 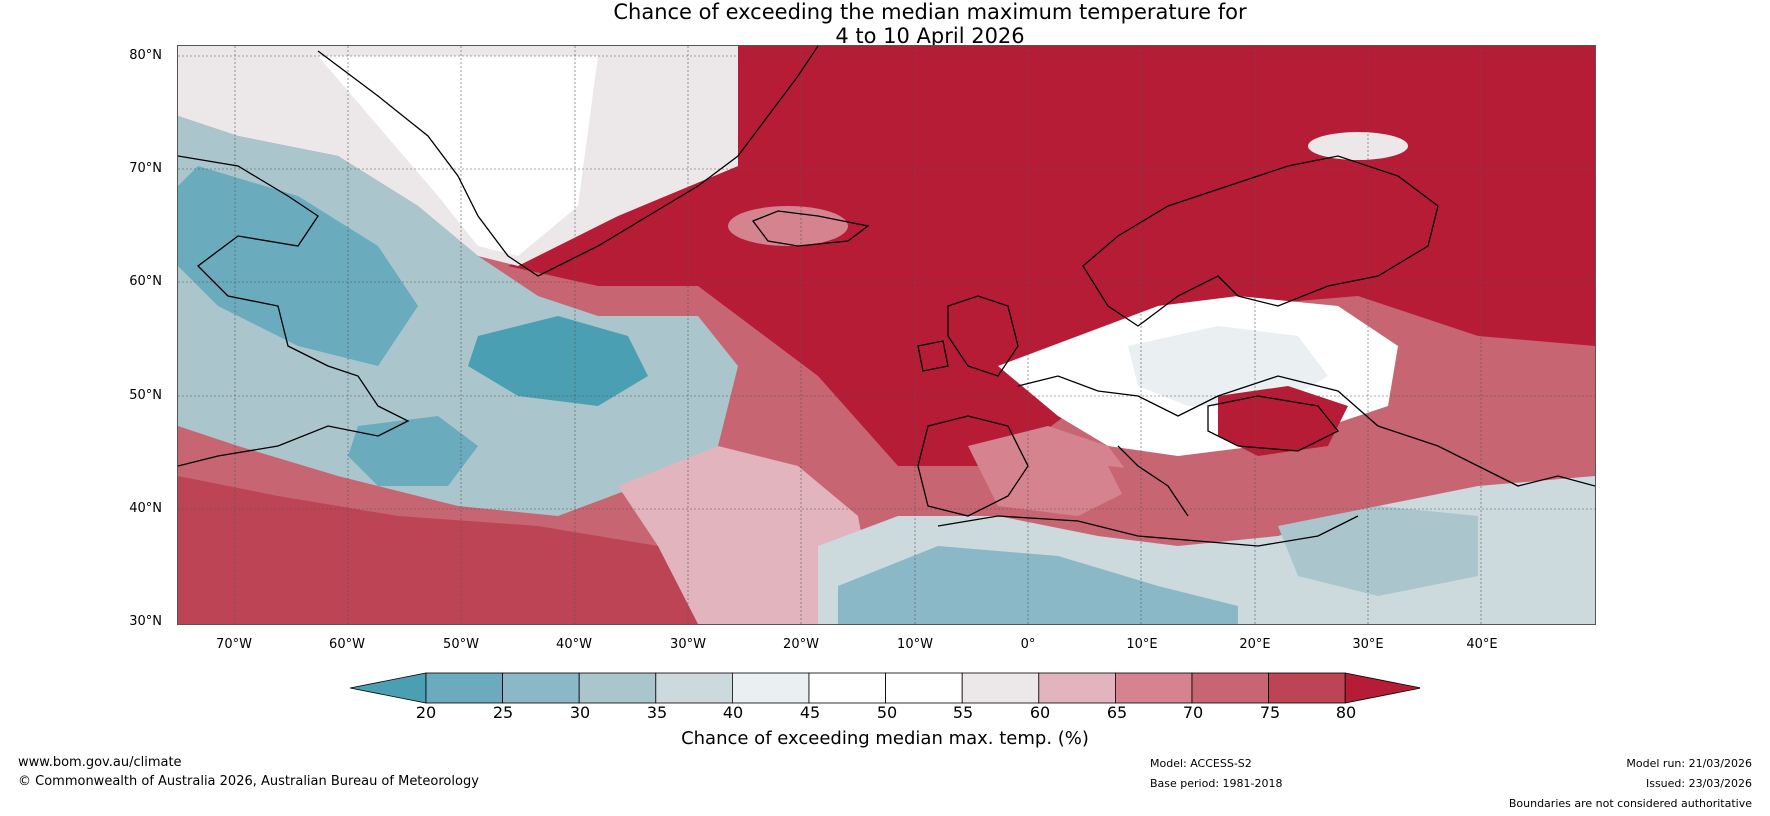 I want to click on lon-label-10e: 10°E, so click(x=1142, y=644).